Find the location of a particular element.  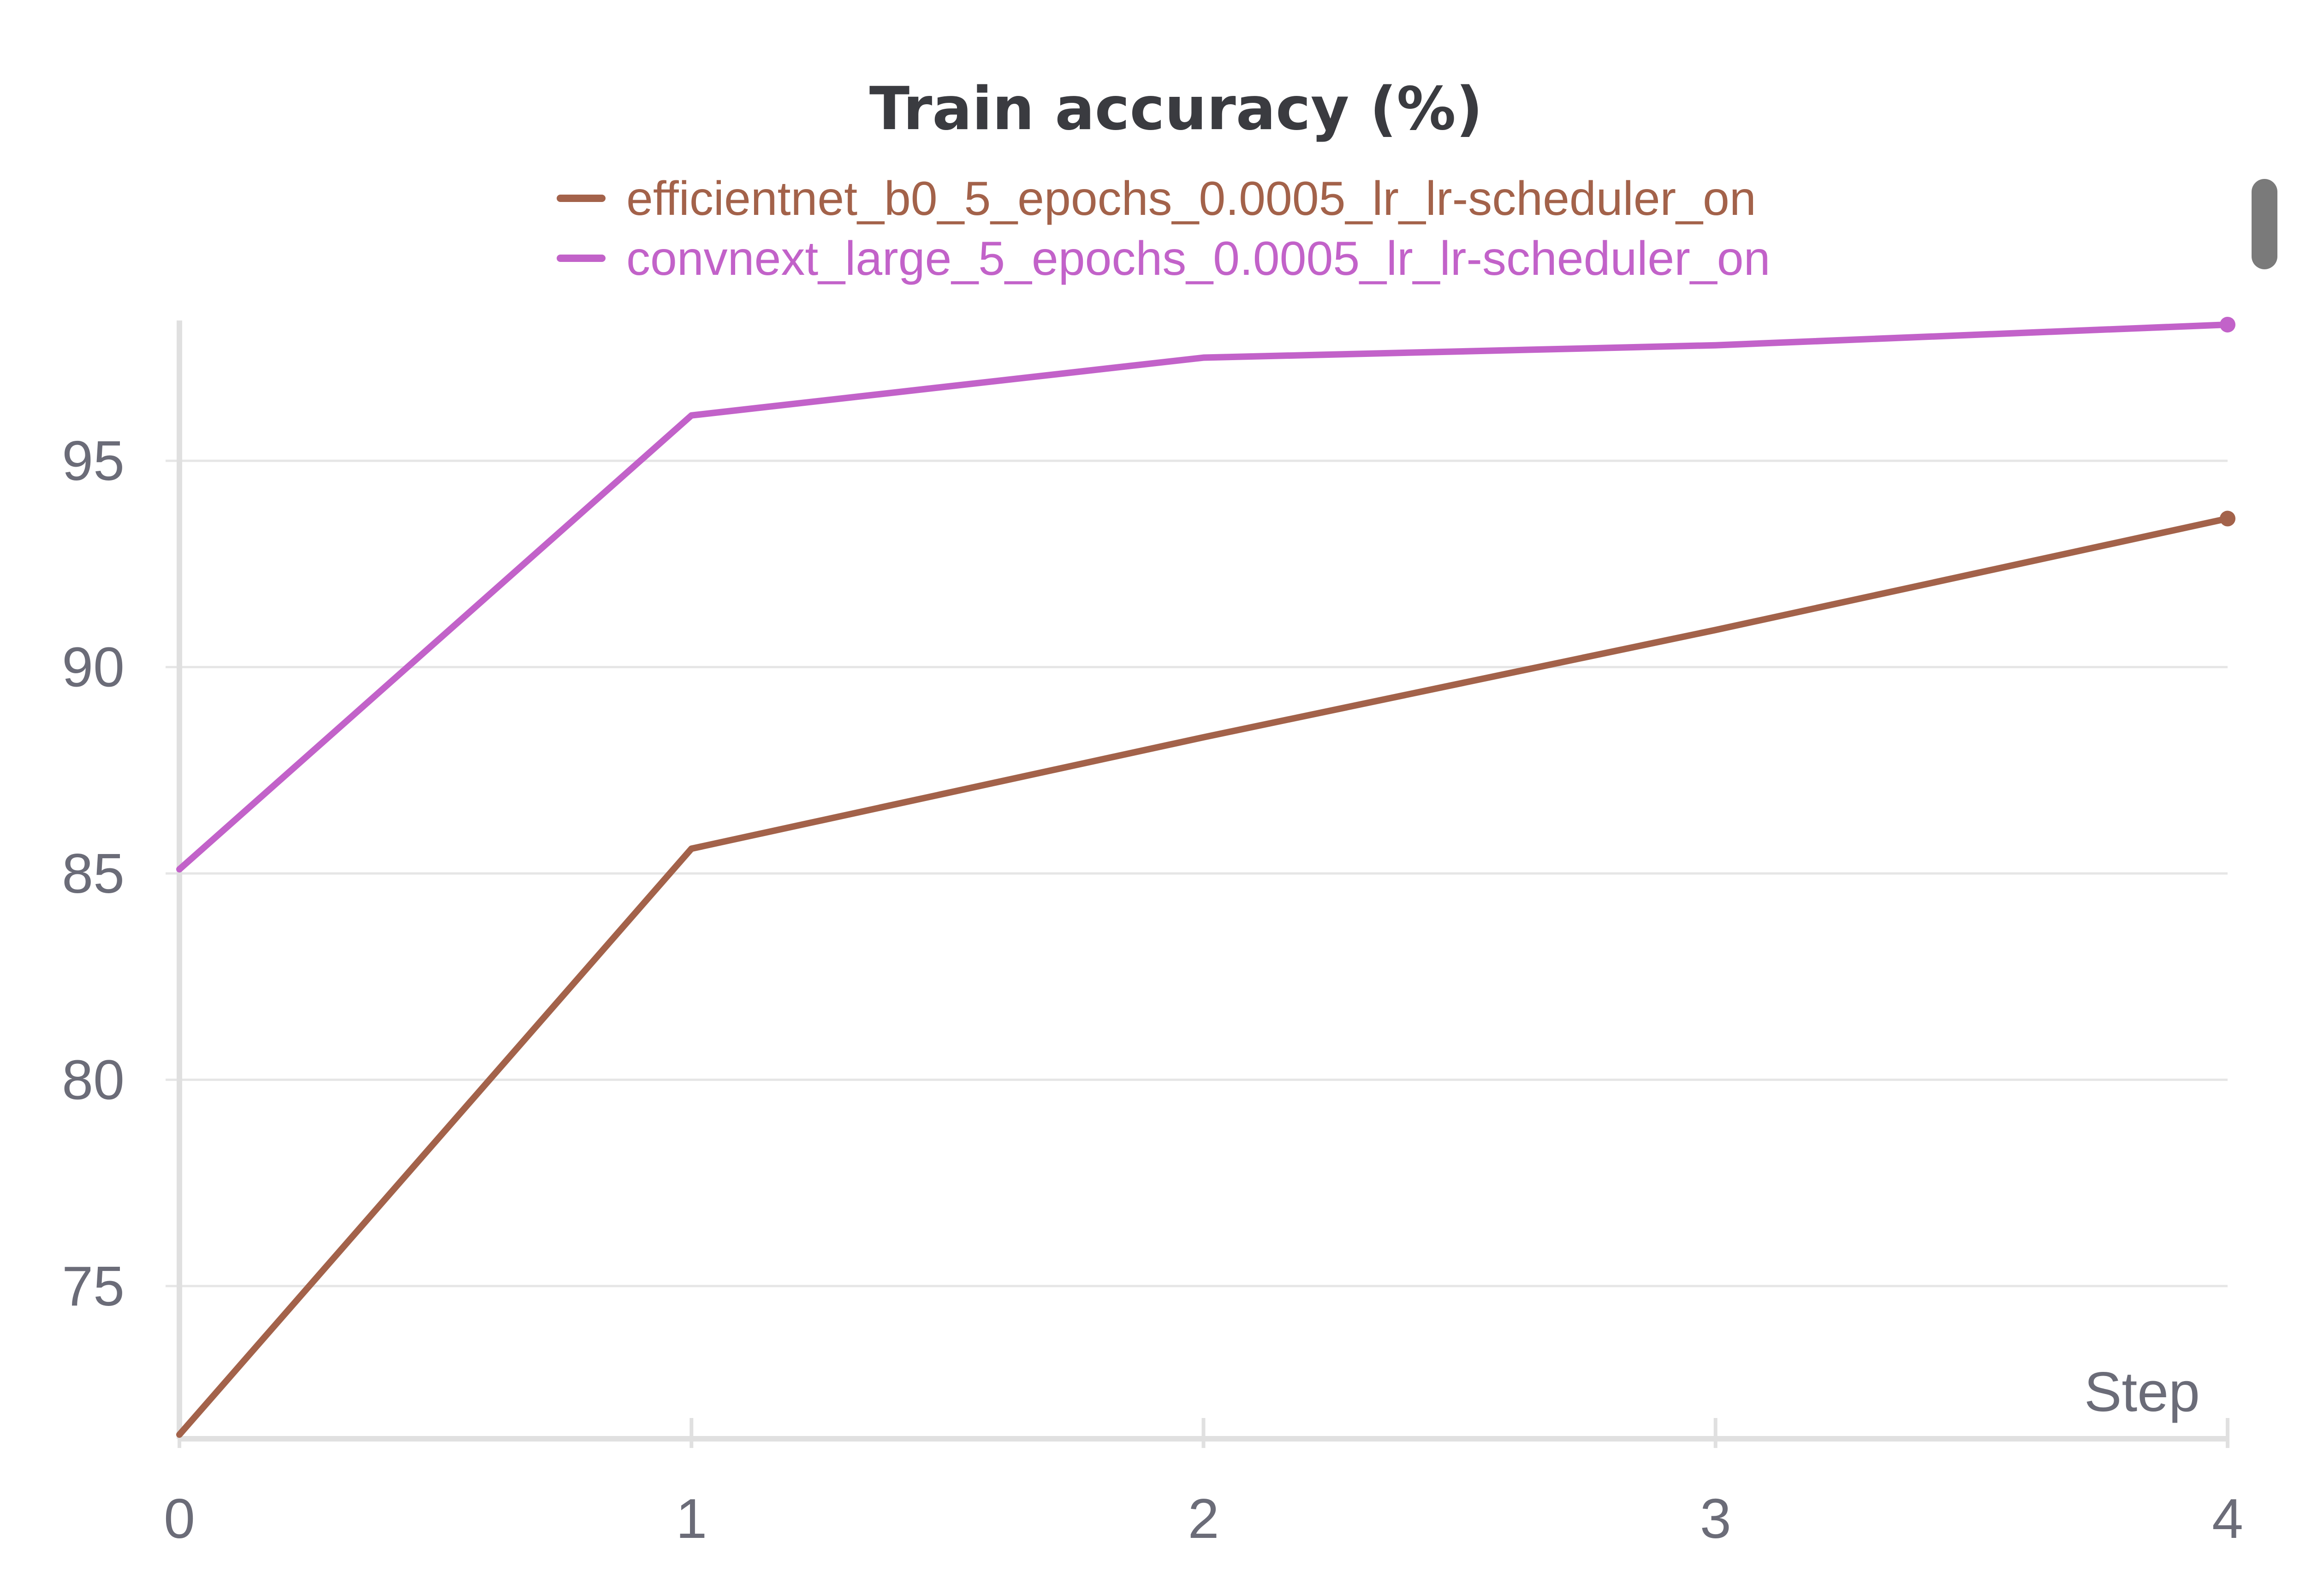

x-axis-label: Step is located at coordinates (2142, 1391).